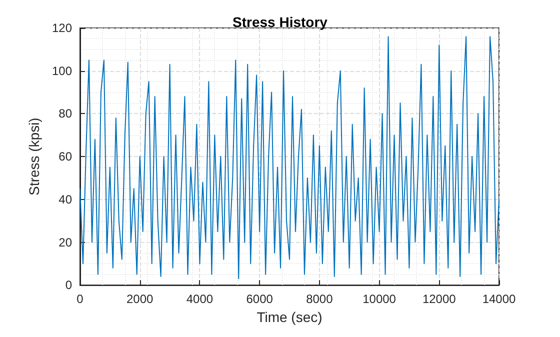 The image size is (560, 337). Describe the element at coordinates (200, 299) in the screenshot. I see `x-tick-label: 4000` at that location.